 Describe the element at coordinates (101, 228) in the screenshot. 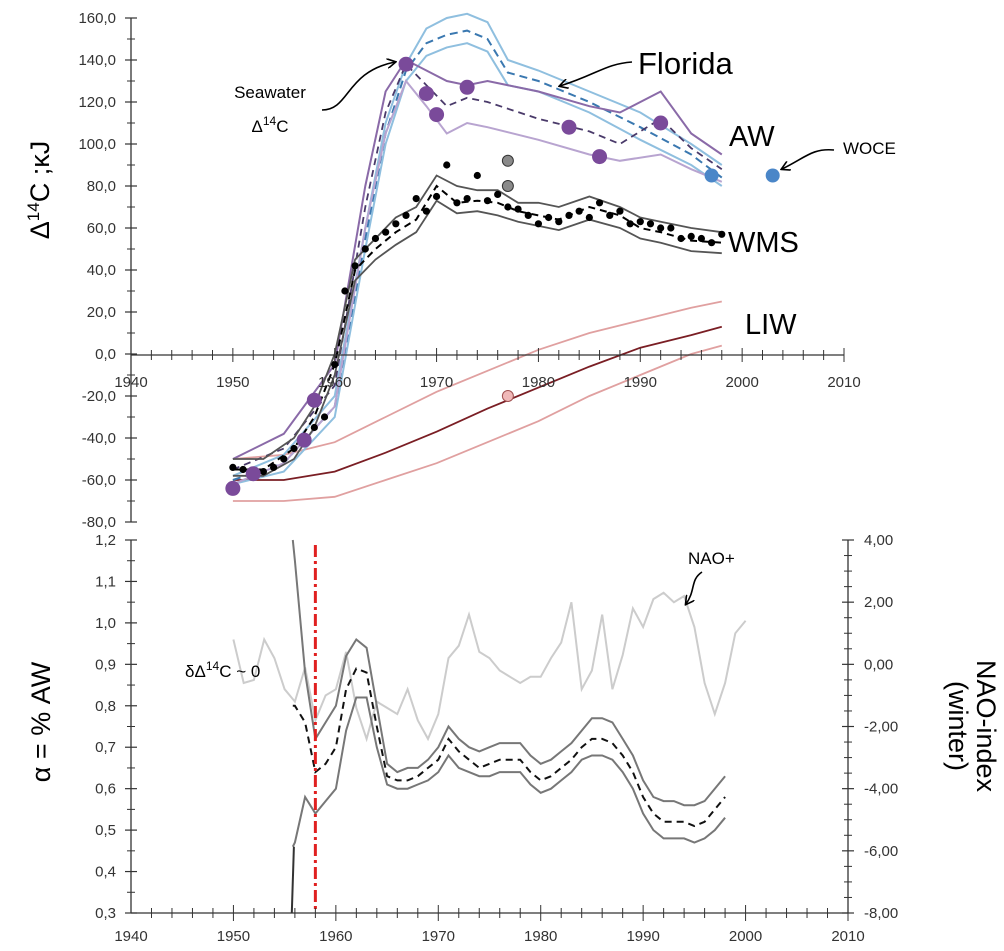

I see `top-y-tick-label: 60,0` at that location.